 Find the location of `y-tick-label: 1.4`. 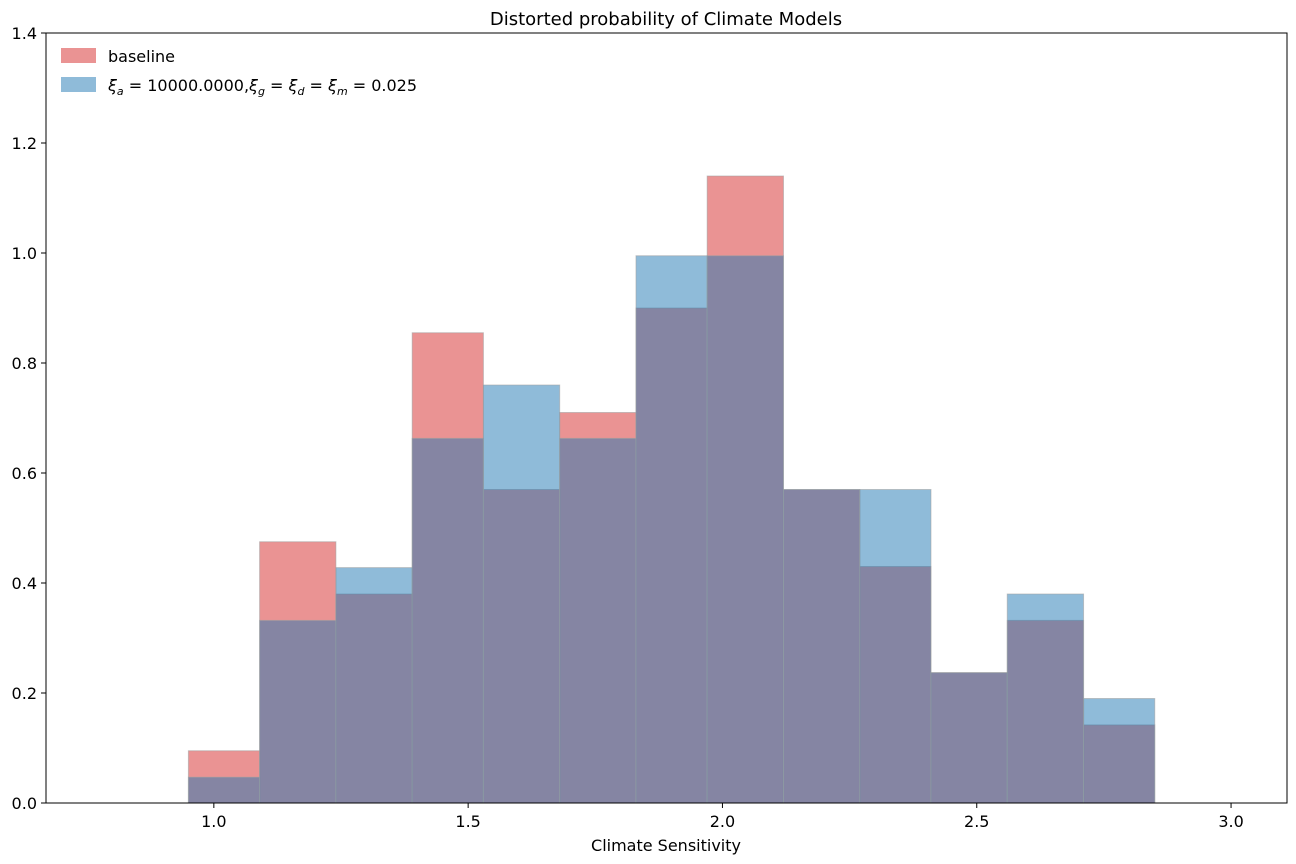

y-tick-label: 1.4 is located at coordinates (24, 33).